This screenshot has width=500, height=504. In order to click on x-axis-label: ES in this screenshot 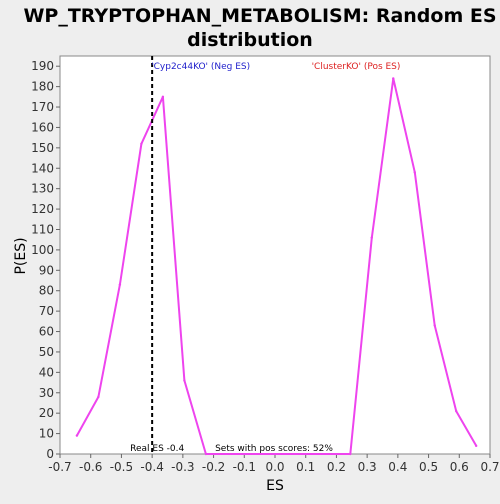, I will do `click(275, 486)`.